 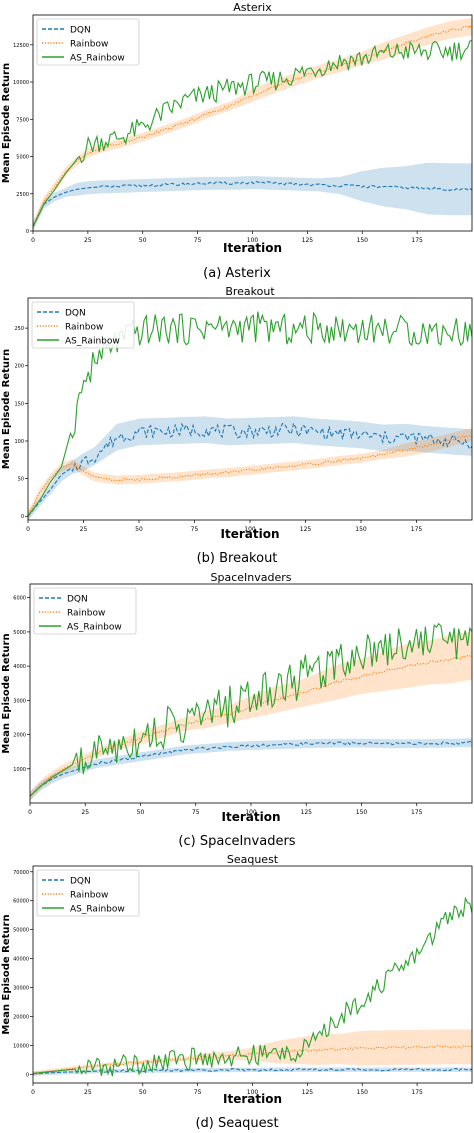 I want to click on y-tick-label: 3000, so click(x=19, y=701).